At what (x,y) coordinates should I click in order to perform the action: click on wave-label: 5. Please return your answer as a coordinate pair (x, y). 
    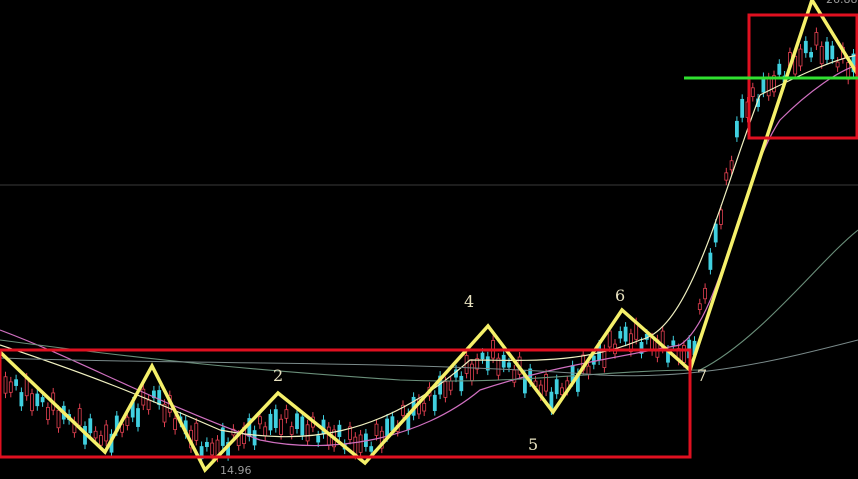
    Looking at the image, I should click on (533, 444).